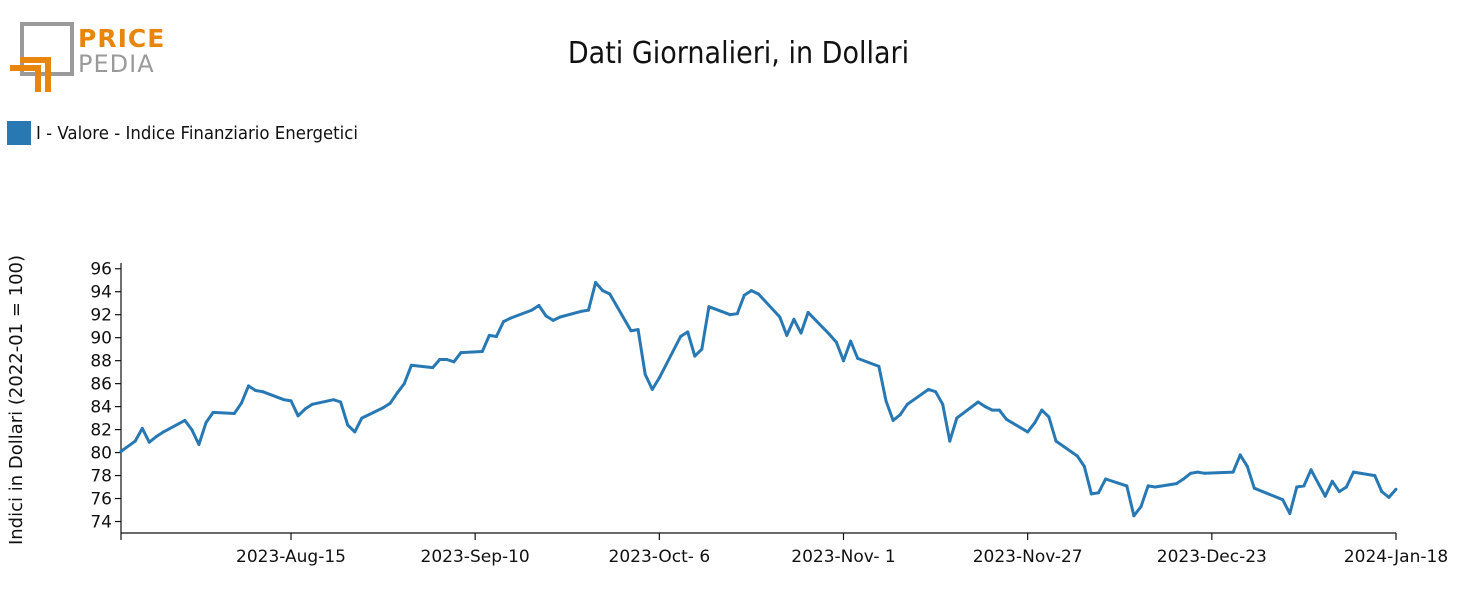 The height and width of the screenshot is (615, 1477). What do you see at coordinates (105, 396) in the screenshot?
I see `y-ticks: 74 76 78 80 82 84 86 88 90 92 94 96` at bounding box center [105, 396].